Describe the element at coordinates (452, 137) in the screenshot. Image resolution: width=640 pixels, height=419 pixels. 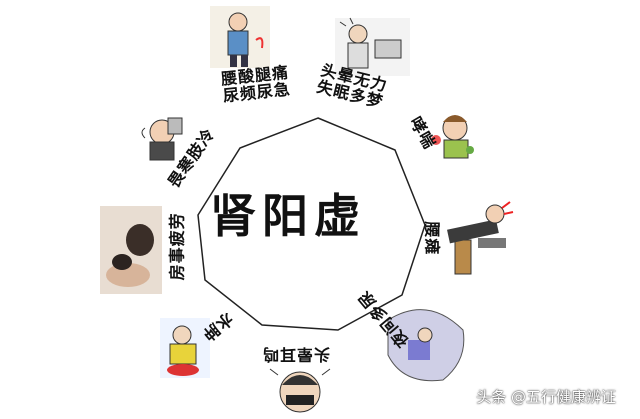
I see `asthma-illustration` at that location.